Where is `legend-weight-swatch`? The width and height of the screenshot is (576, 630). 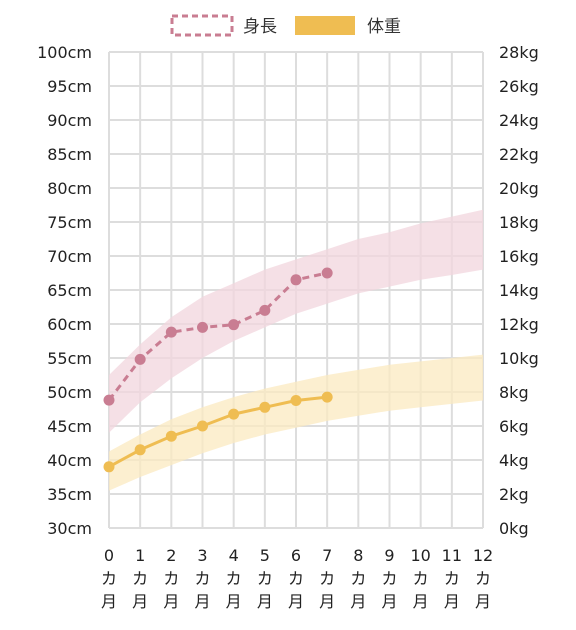
legend-weight-swatch is located at coordinates (325, 25).